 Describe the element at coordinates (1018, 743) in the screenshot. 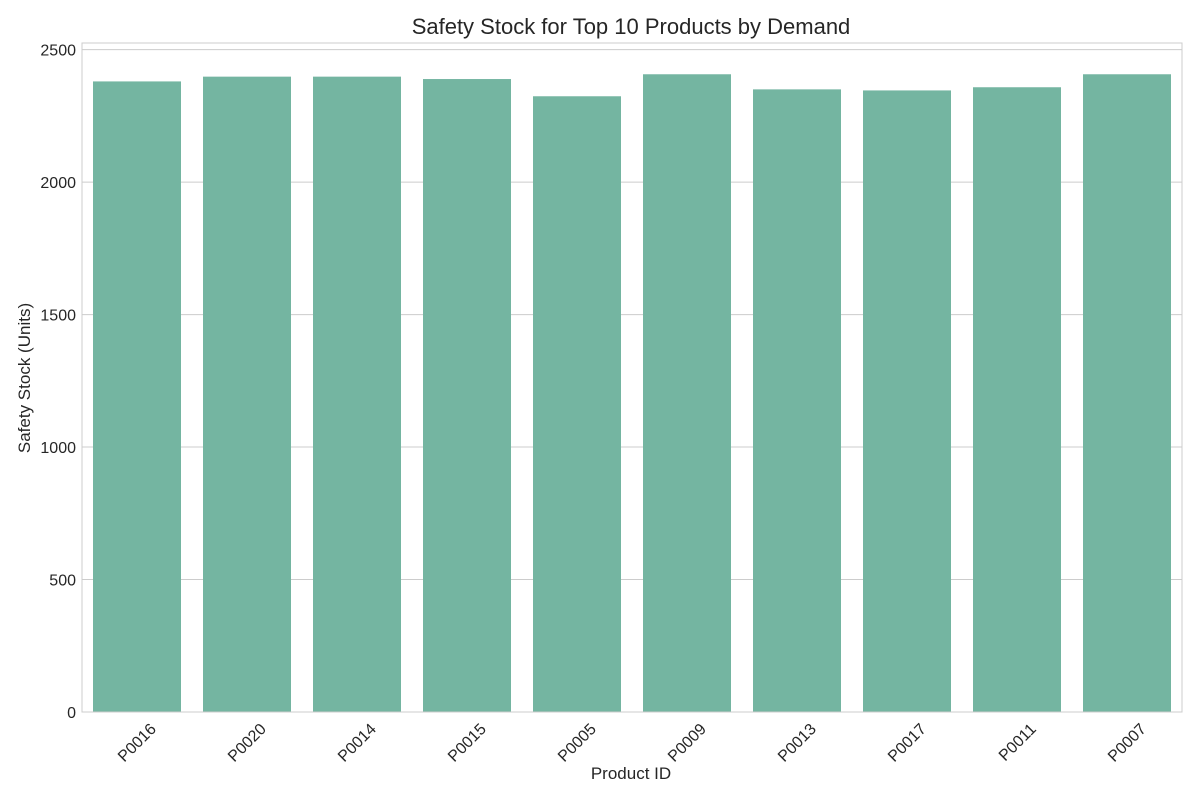

I see `x-tick-label: P0011` at that location.